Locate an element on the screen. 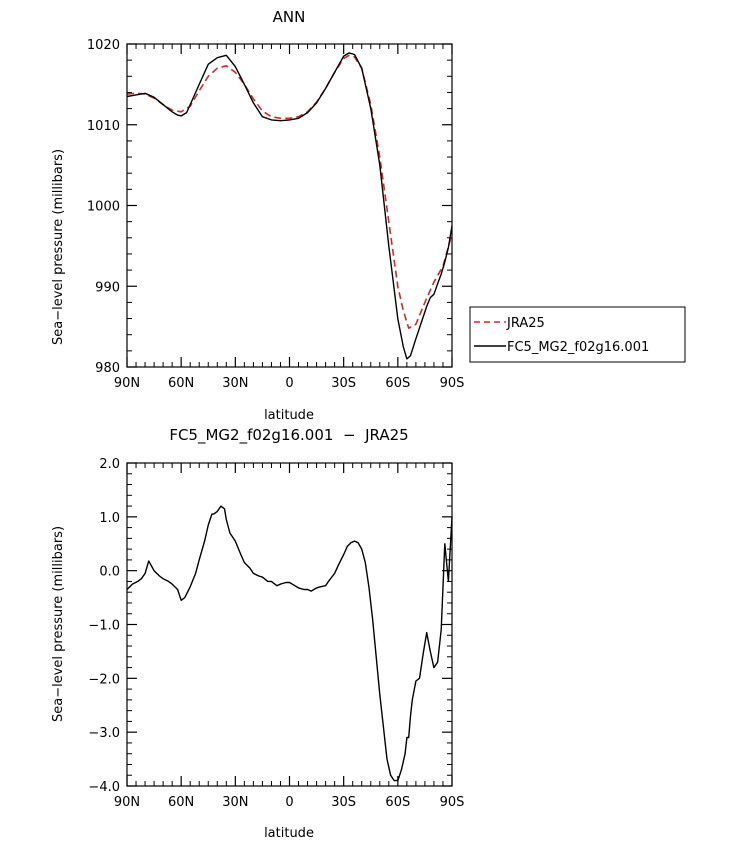 This screenshot has width=733, height=844. top-series-line-jra25 is located at coordinates (289, 192).